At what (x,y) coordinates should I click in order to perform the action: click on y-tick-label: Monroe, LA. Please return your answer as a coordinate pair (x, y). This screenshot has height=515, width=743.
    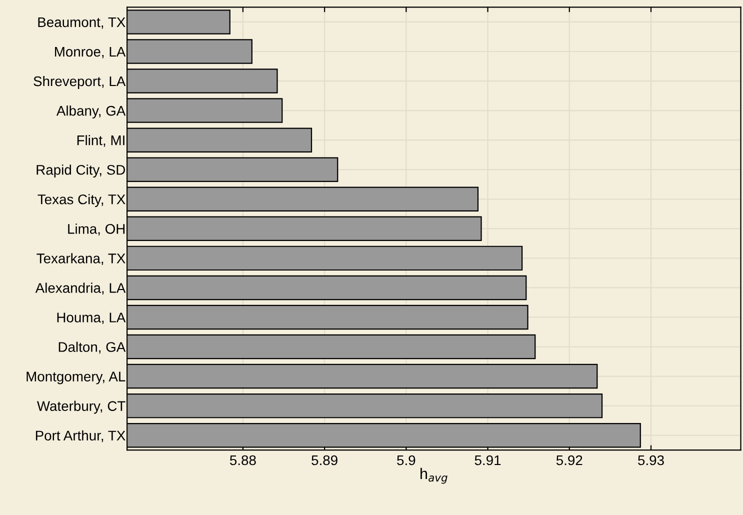
    Looking at the image, I should click on (90, 52).